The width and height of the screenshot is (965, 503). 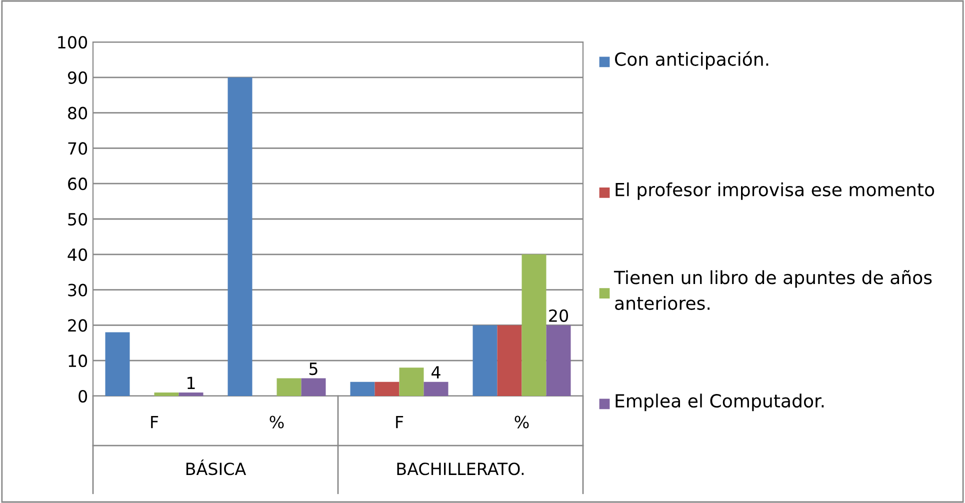 I want to click on data-label: 1, so click(x=191, y=382).